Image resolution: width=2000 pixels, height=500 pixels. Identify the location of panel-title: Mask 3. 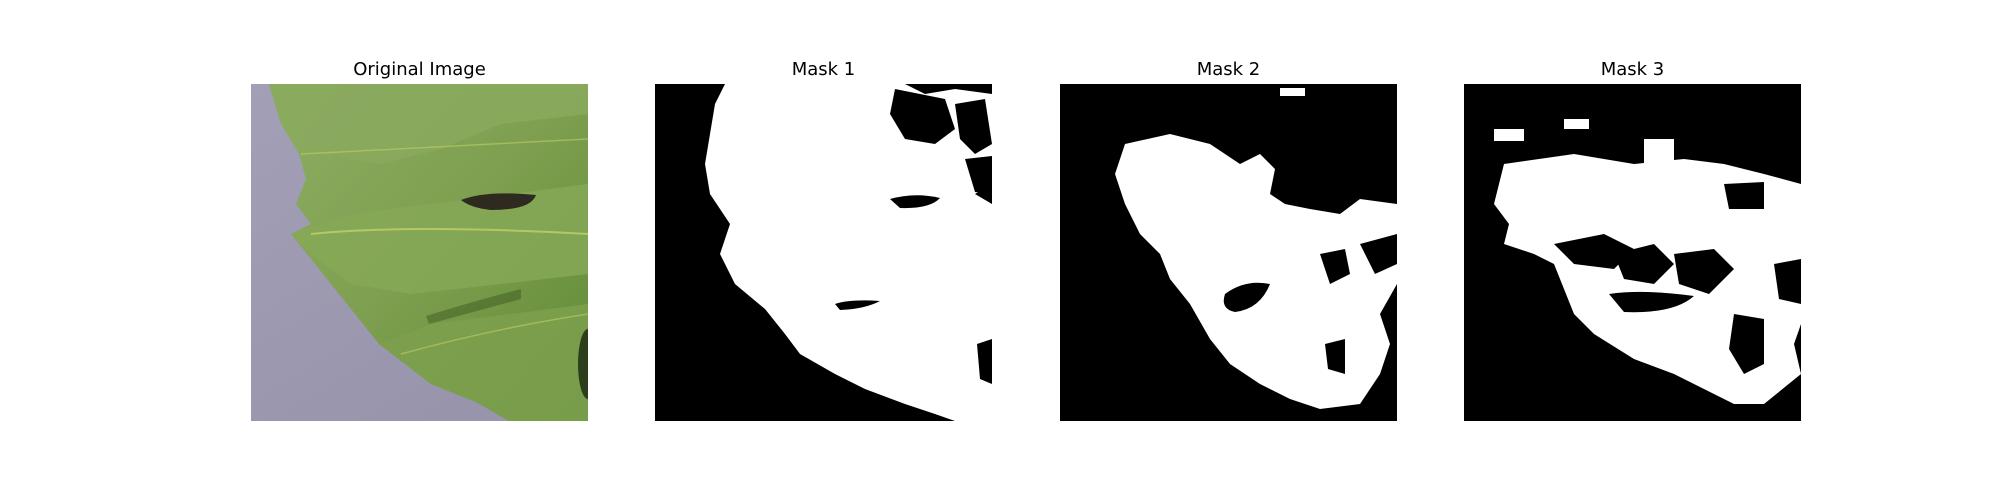
(1632, 69).